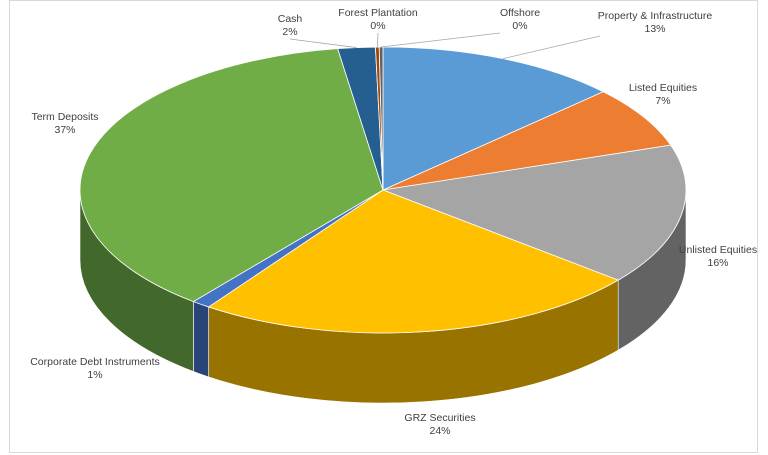 Image resolution: width=768 pixels, height=455 pixels. Describe the element at coordinates (655, 16) in the screenshot. I see `data-label-name: Property & Infrastructure` at that location.